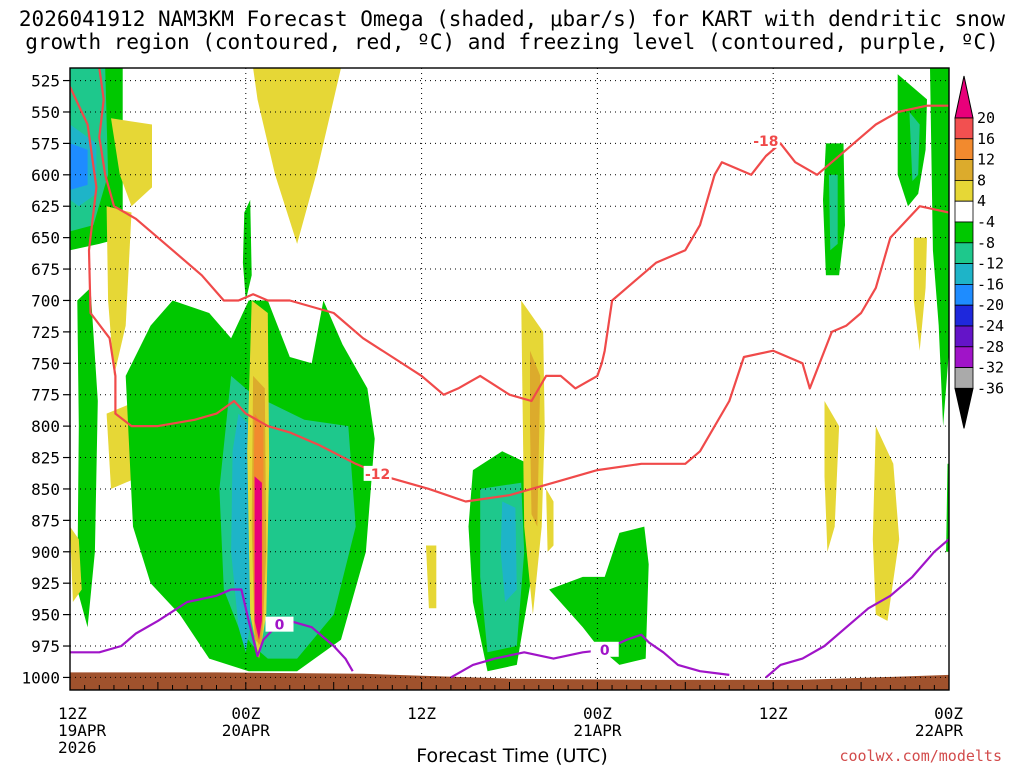  I want to click on y-tick-label: 625, so click(45, 206).